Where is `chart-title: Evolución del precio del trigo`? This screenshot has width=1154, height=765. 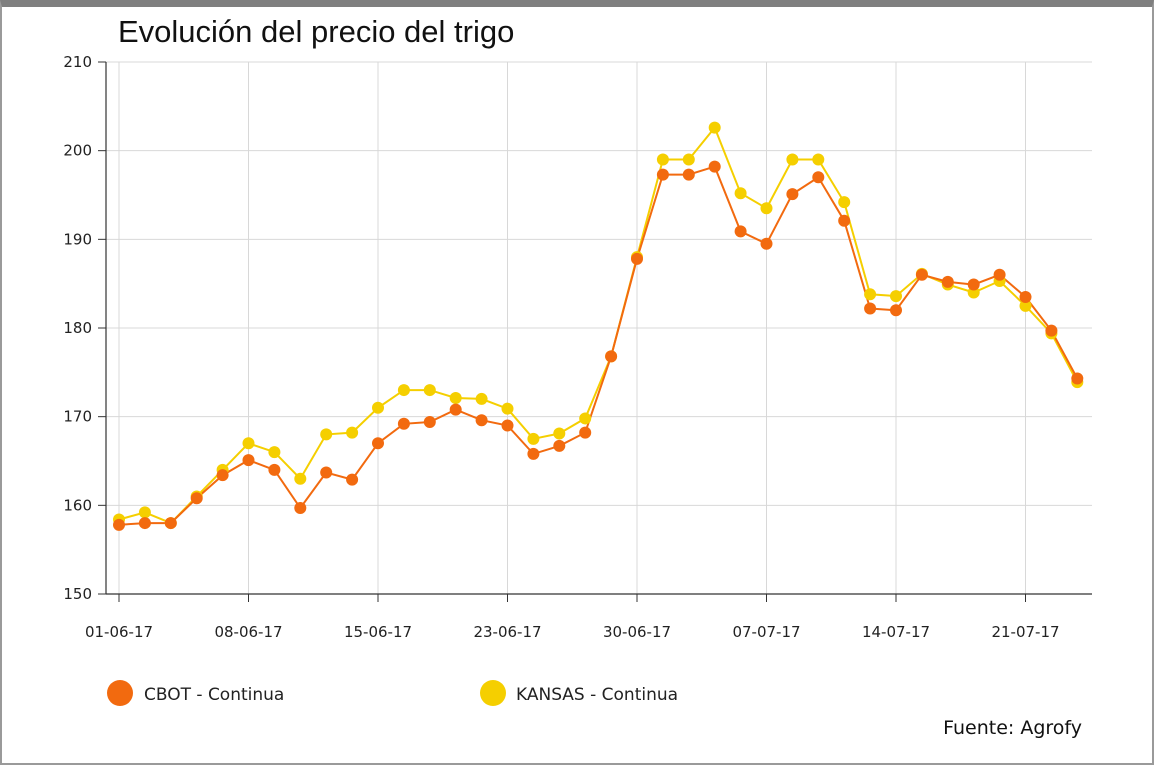
chart-title: Evolución del precio del trigo is located at coordinates (316, 31).